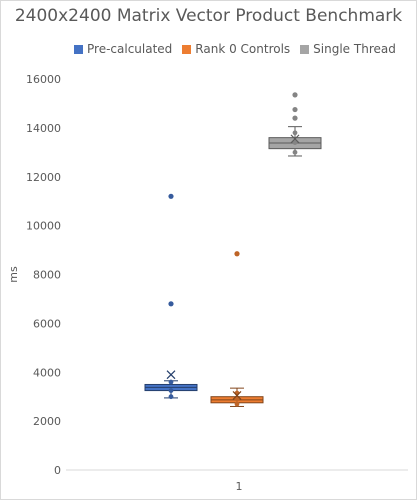 This screenshot has width=417, height=500. What do you see at coordinates (47, 275) in the screenshot?
I see `y-tick-label: 8000` at bounding box center [47, 275].